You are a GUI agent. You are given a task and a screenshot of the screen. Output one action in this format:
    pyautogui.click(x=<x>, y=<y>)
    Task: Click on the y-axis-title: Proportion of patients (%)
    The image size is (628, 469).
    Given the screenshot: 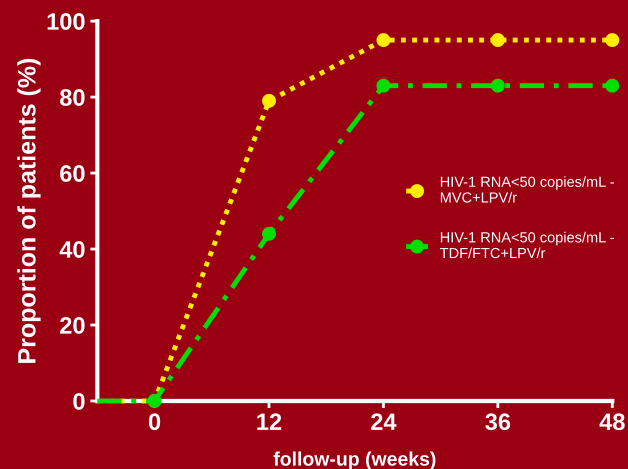 What is the action you would take?
    pyautogui.click(x=29, y=210)
    